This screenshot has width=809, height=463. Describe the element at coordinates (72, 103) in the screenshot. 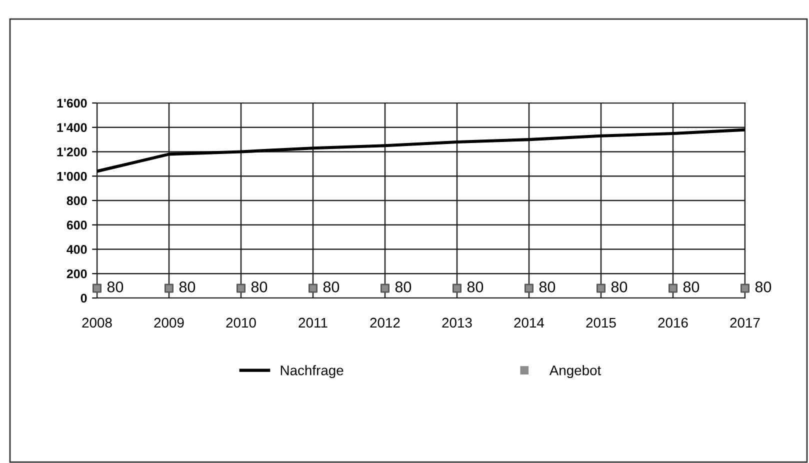

I see `y-tick-label: 1'600` at that location.